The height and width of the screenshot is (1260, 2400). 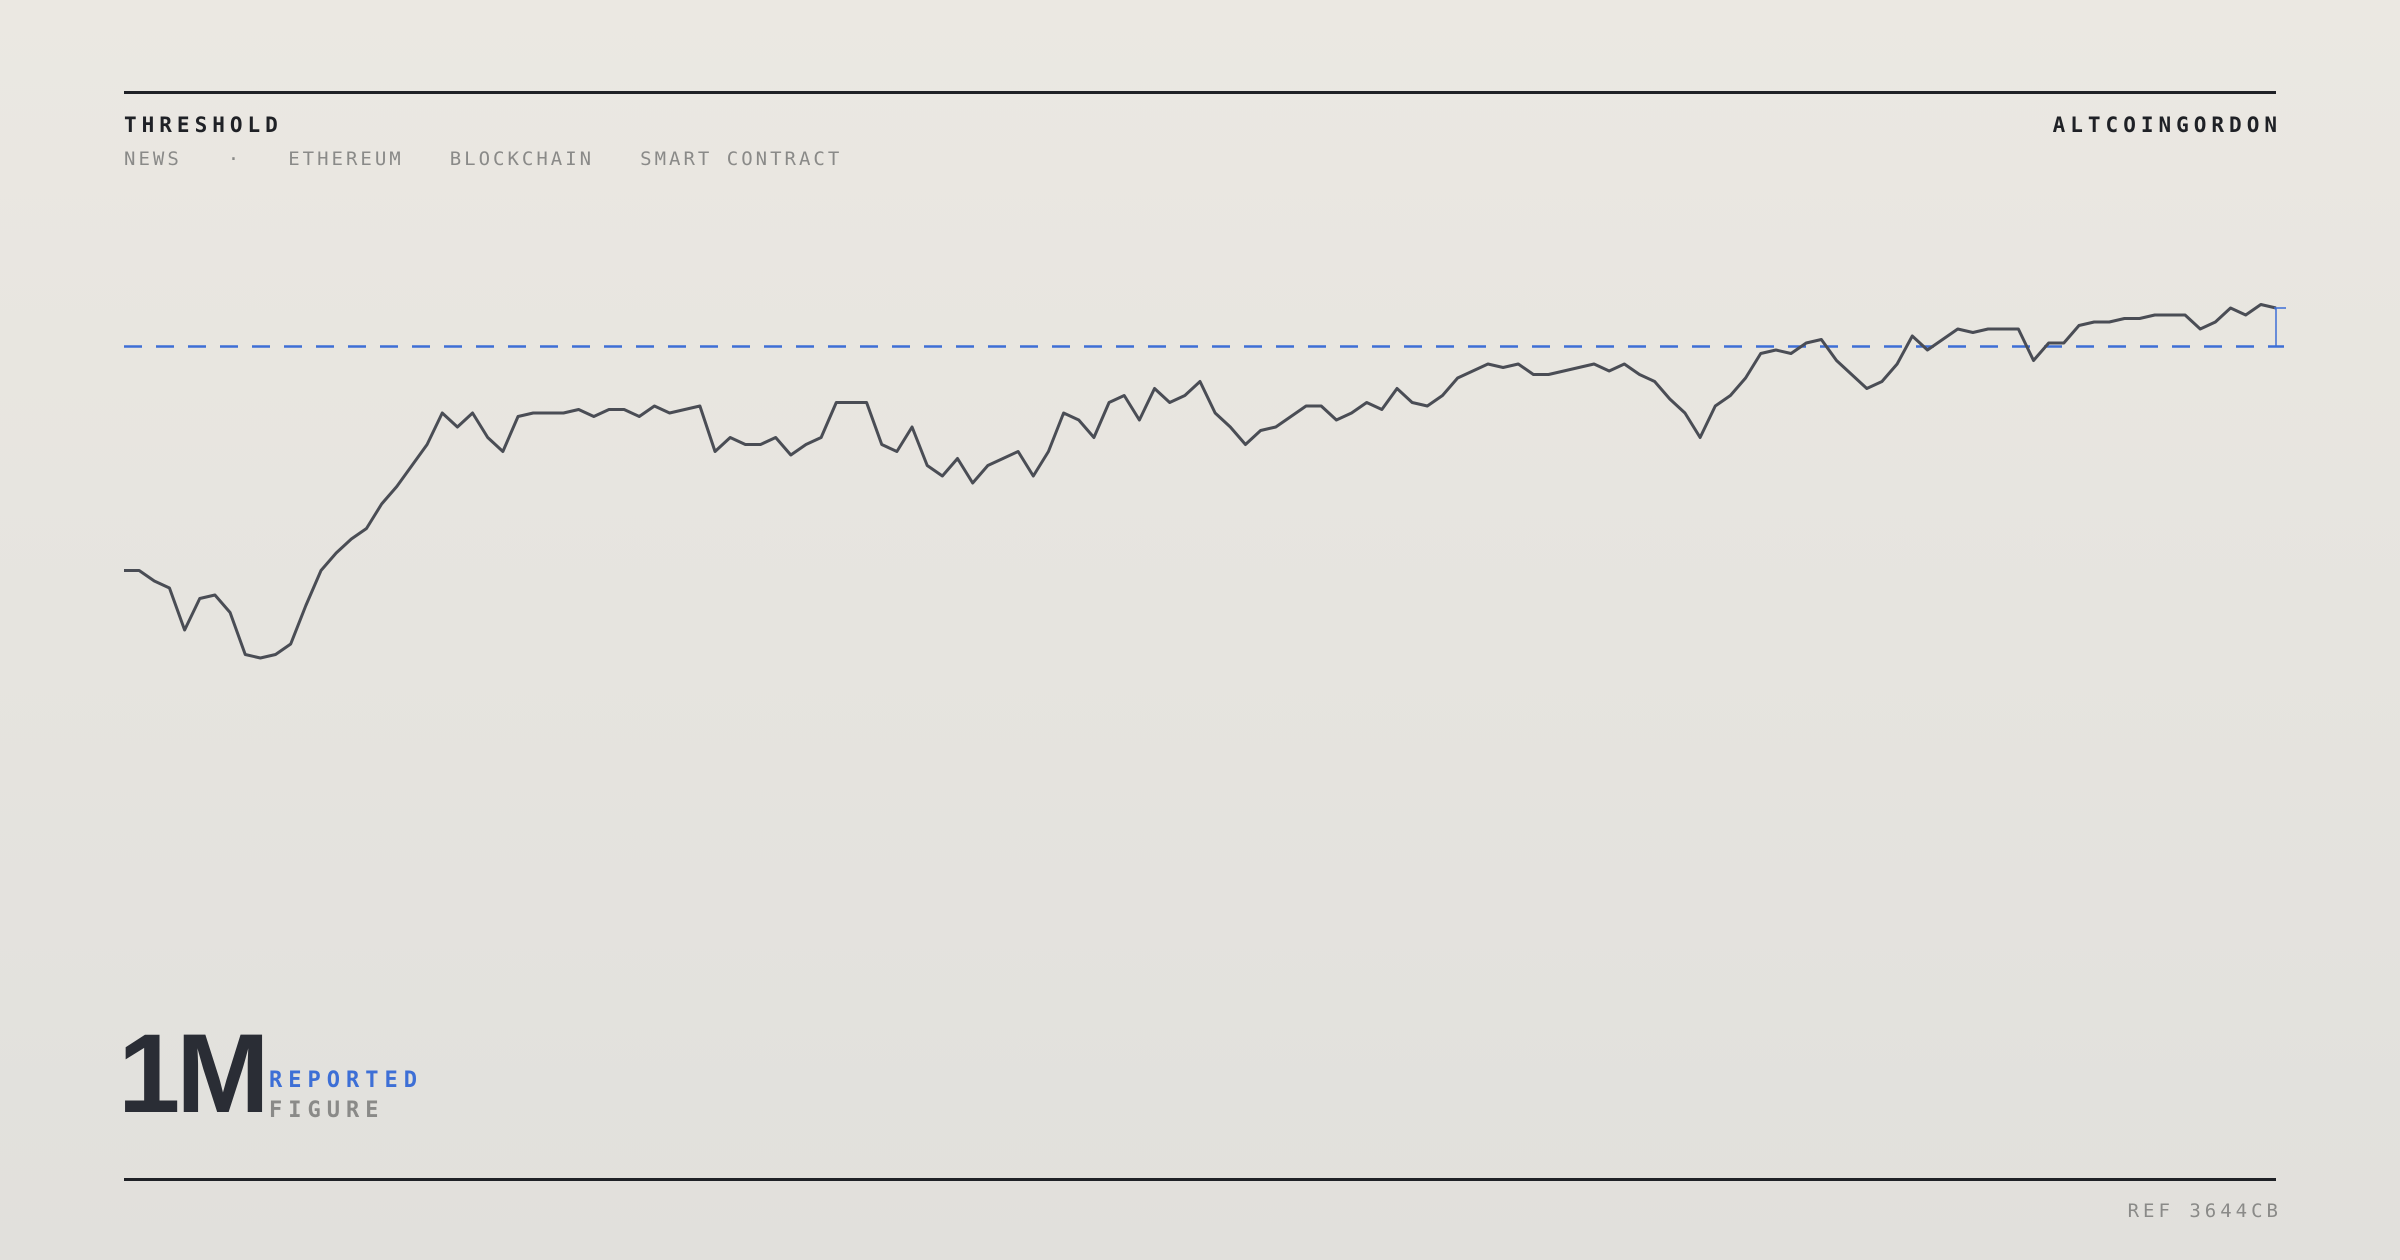 I want to click on top-rule, so click(x=1200, y=92).